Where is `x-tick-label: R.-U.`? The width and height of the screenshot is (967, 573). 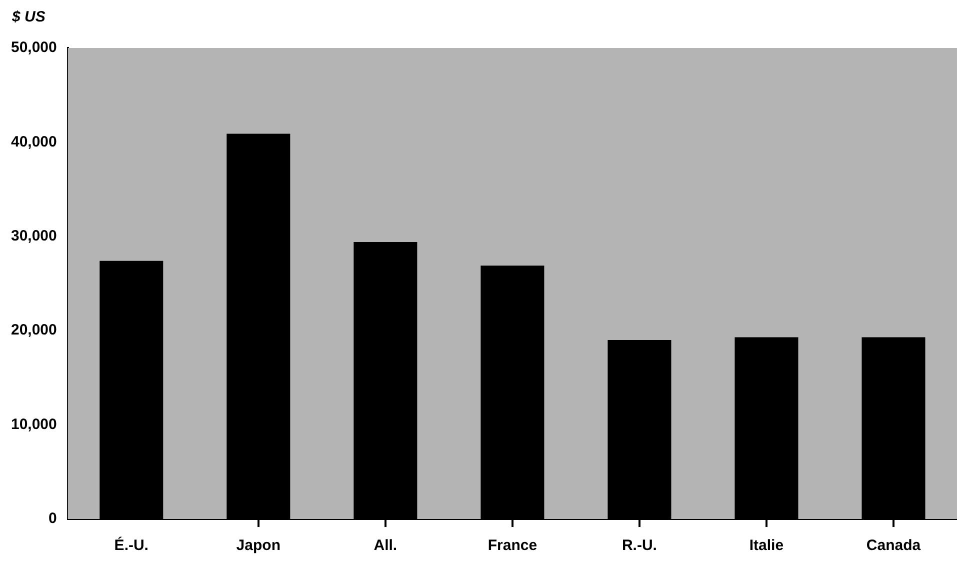 x-tick-label: R.-U. is located at coordinates (639, 545).